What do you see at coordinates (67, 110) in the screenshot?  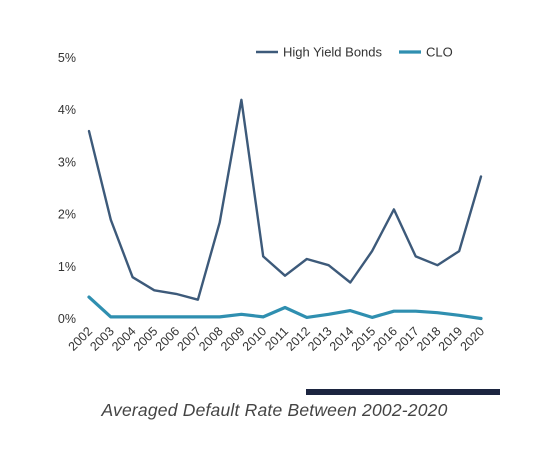 I see `y-tick-label: 4%` at bounding box center [67, 110].